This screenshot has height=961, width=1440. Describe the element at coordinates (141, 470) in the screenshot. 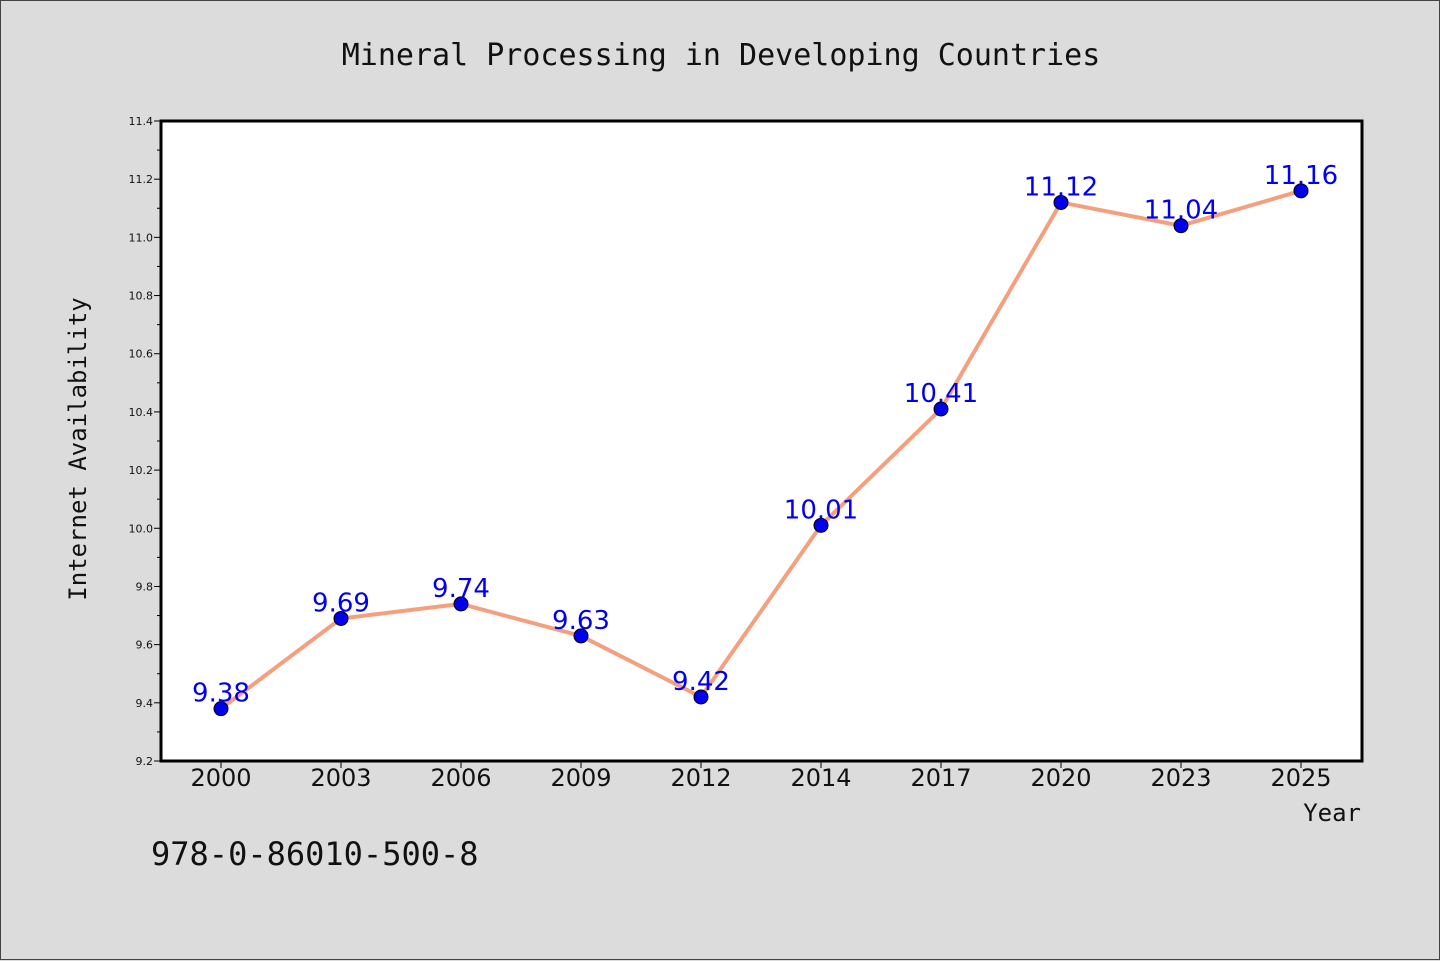

I see `y-tick-label: 10.2` at that location.